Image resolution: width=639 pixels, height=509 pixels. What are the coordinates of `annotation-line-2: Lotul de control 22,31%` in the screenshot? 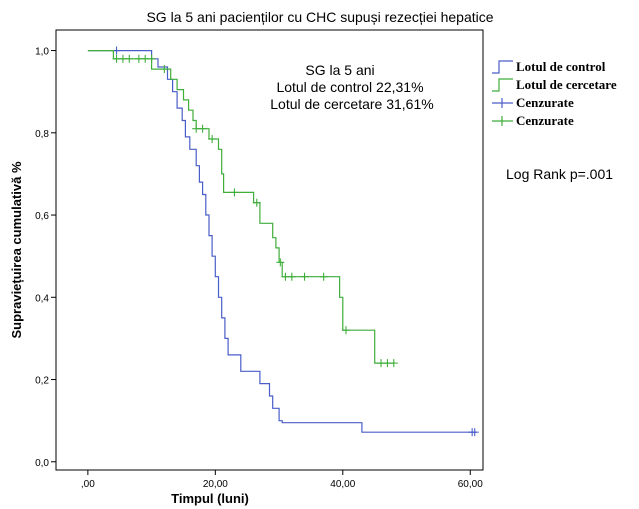 It's located at (349, 87).